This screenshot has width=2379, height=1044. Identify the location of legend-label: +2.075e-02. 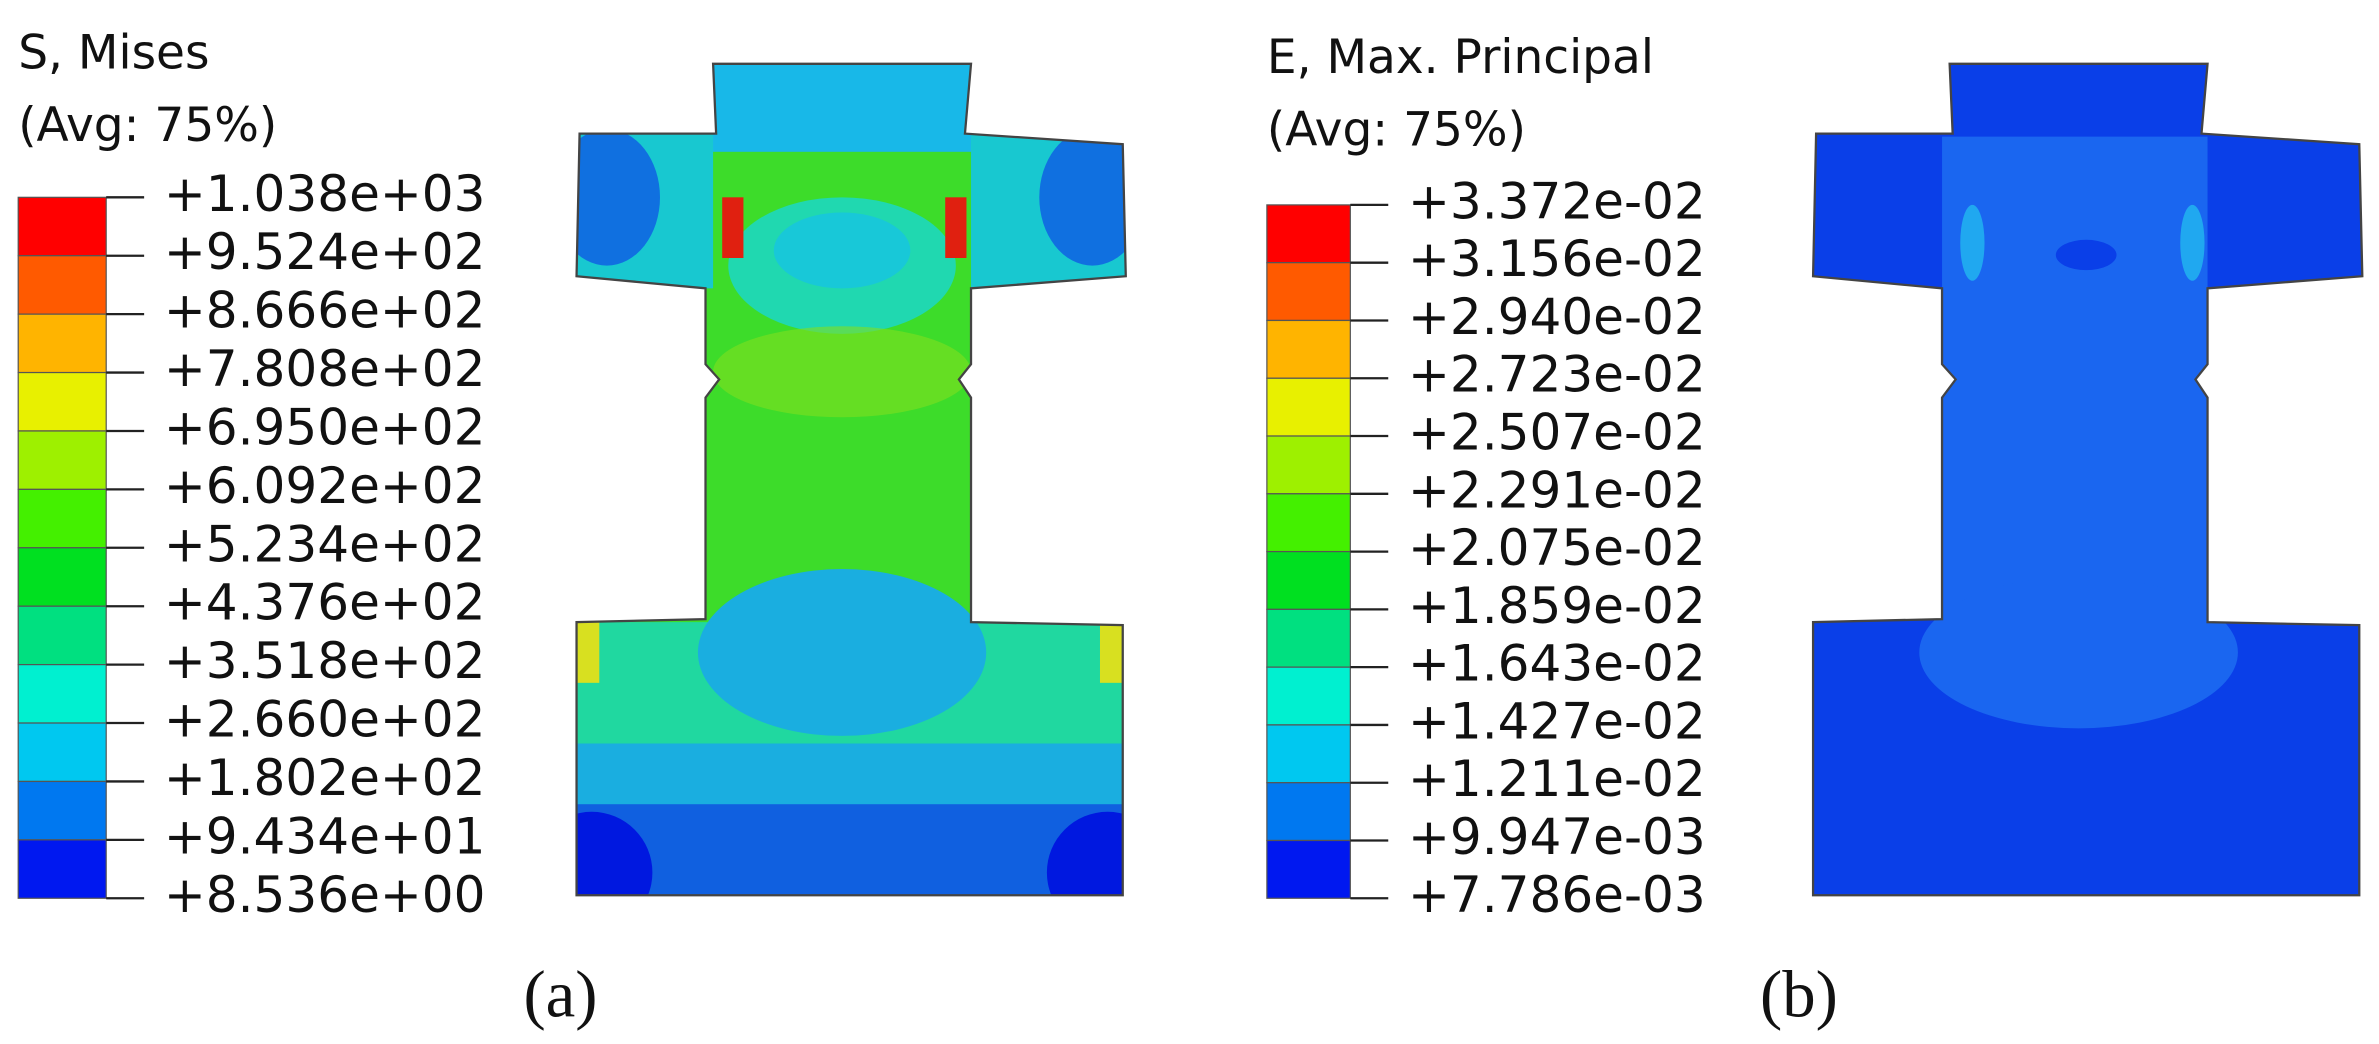
(1557, 548).